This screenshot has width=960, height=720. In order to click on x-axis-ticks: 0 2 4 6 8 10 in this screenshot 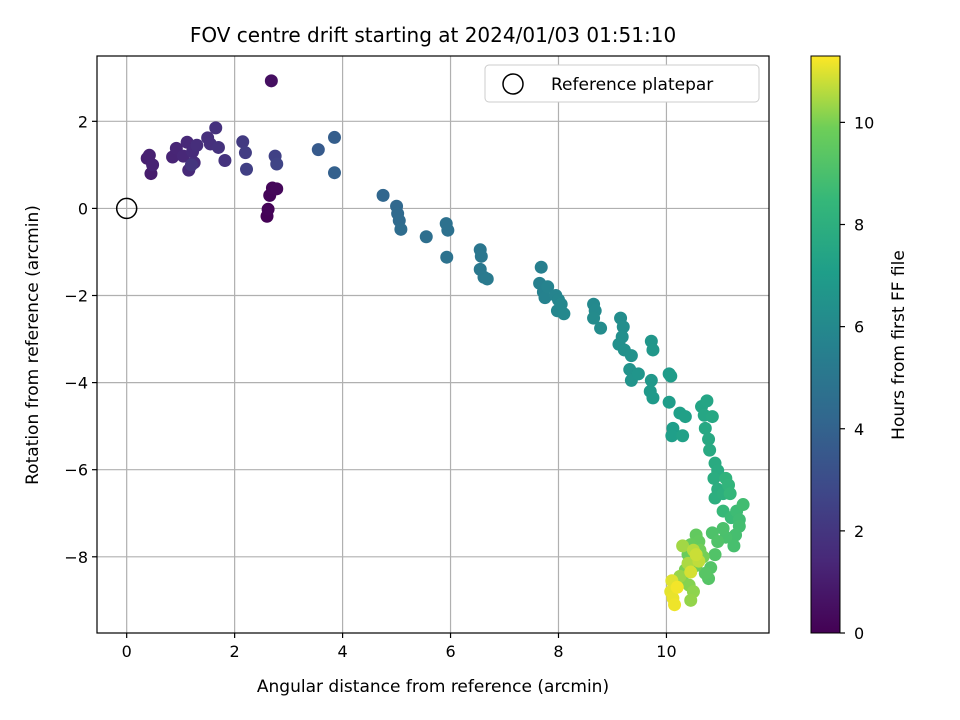, I will do `click(399, 647)`.